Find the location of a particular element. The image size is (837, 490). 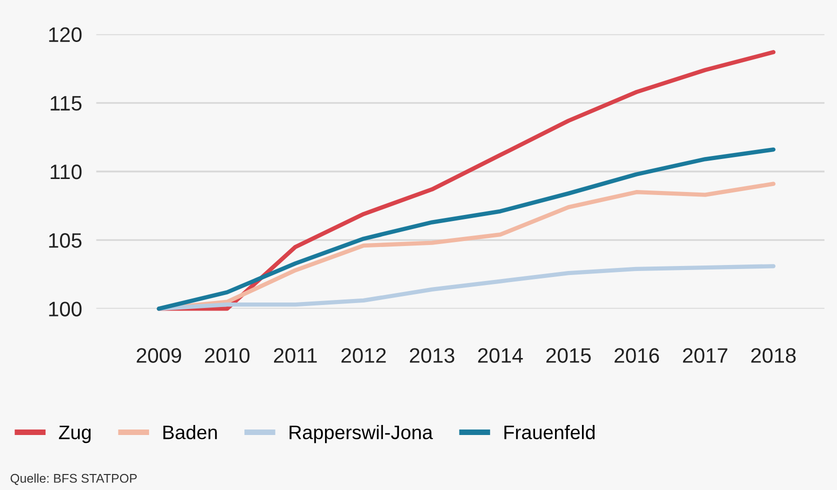

x-tick-label: 2010 is located at coordinates (227, 355).